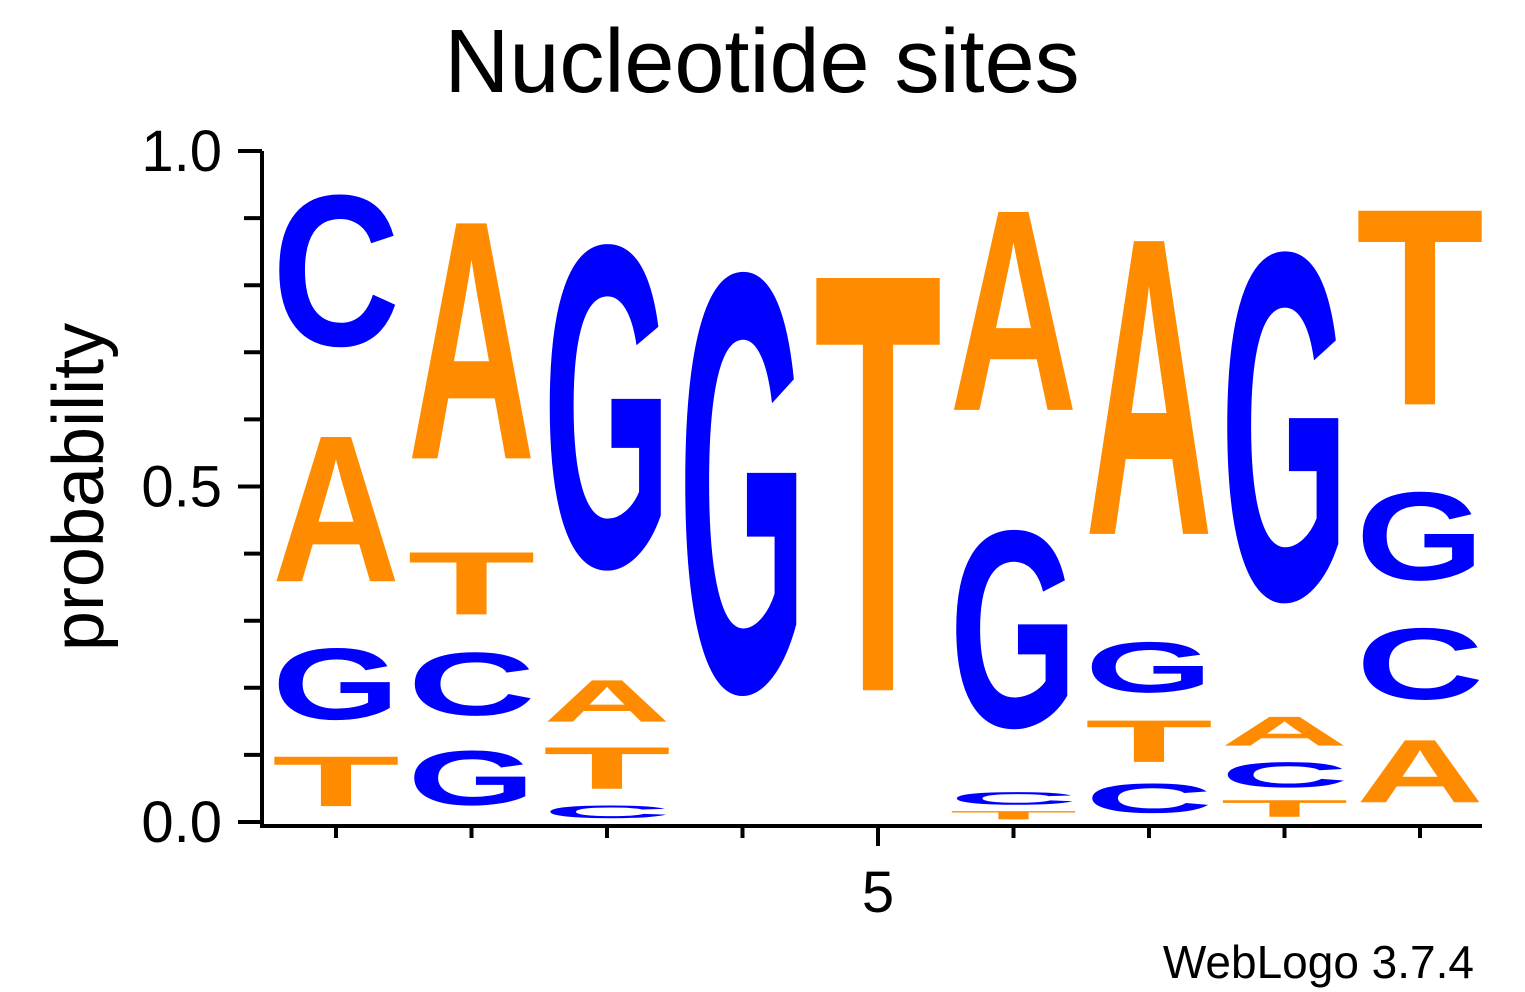  Describe the element at coordinates (181, 151) in the screenshot. I see `y-tick-label: 1.0` at that location.